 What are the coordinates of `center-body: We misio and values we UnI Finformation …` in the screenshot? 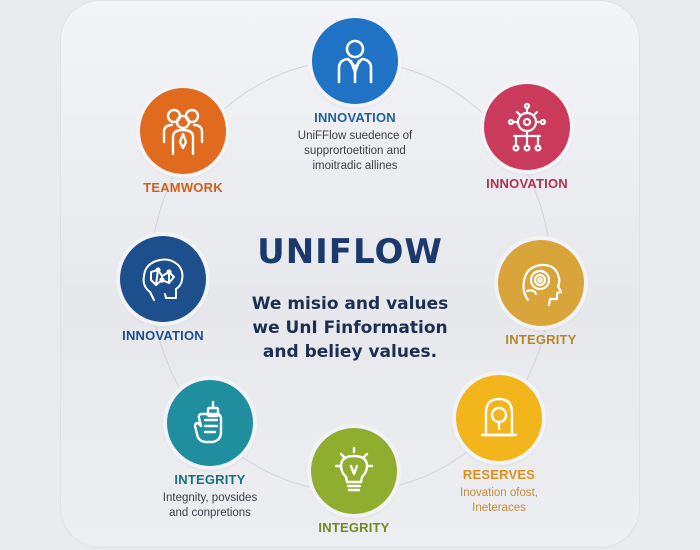 It's located at (350, 328).